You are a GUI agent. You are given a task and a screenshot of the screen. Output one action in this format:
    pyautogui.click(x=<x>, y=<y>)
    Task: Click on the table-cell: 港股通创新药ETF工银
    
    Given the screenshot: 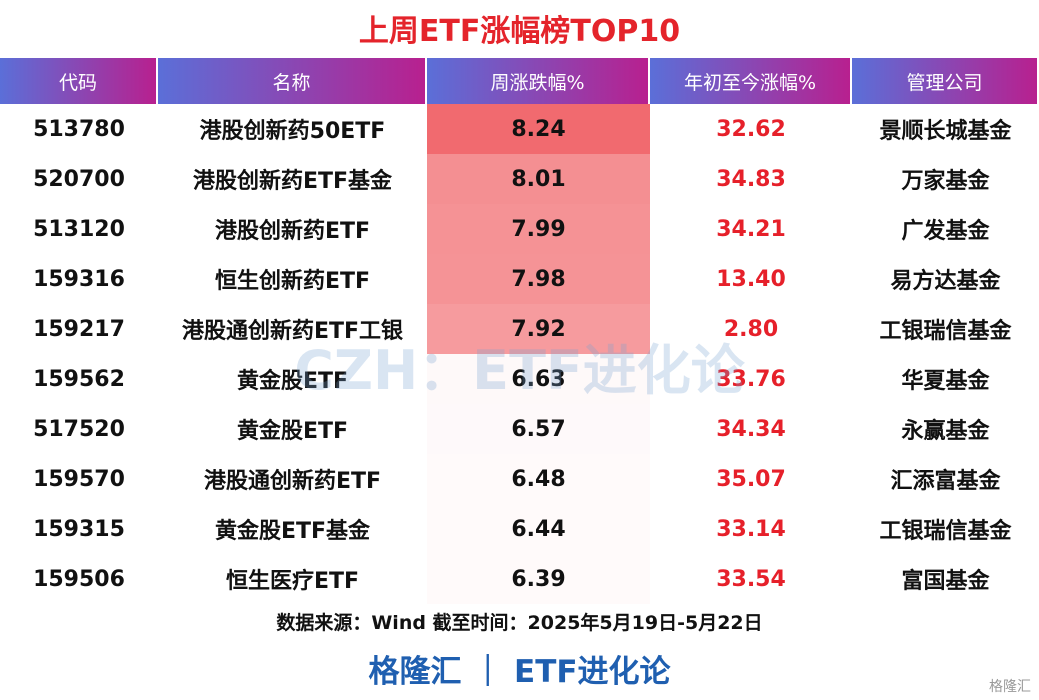 What is the action you would take?
    pyautogui.click(x=292, y=331)
    